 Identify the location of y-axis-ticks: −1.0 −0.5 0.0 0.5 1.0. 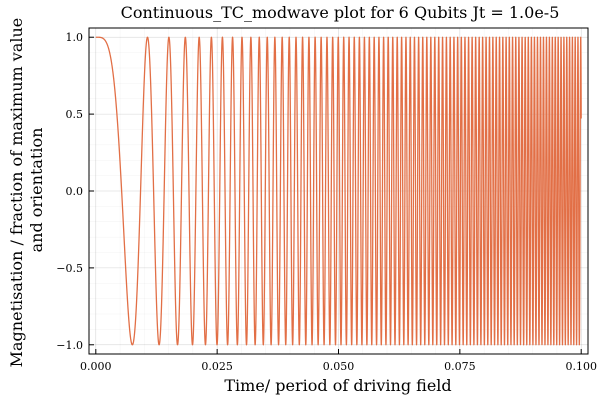
(75, 191).